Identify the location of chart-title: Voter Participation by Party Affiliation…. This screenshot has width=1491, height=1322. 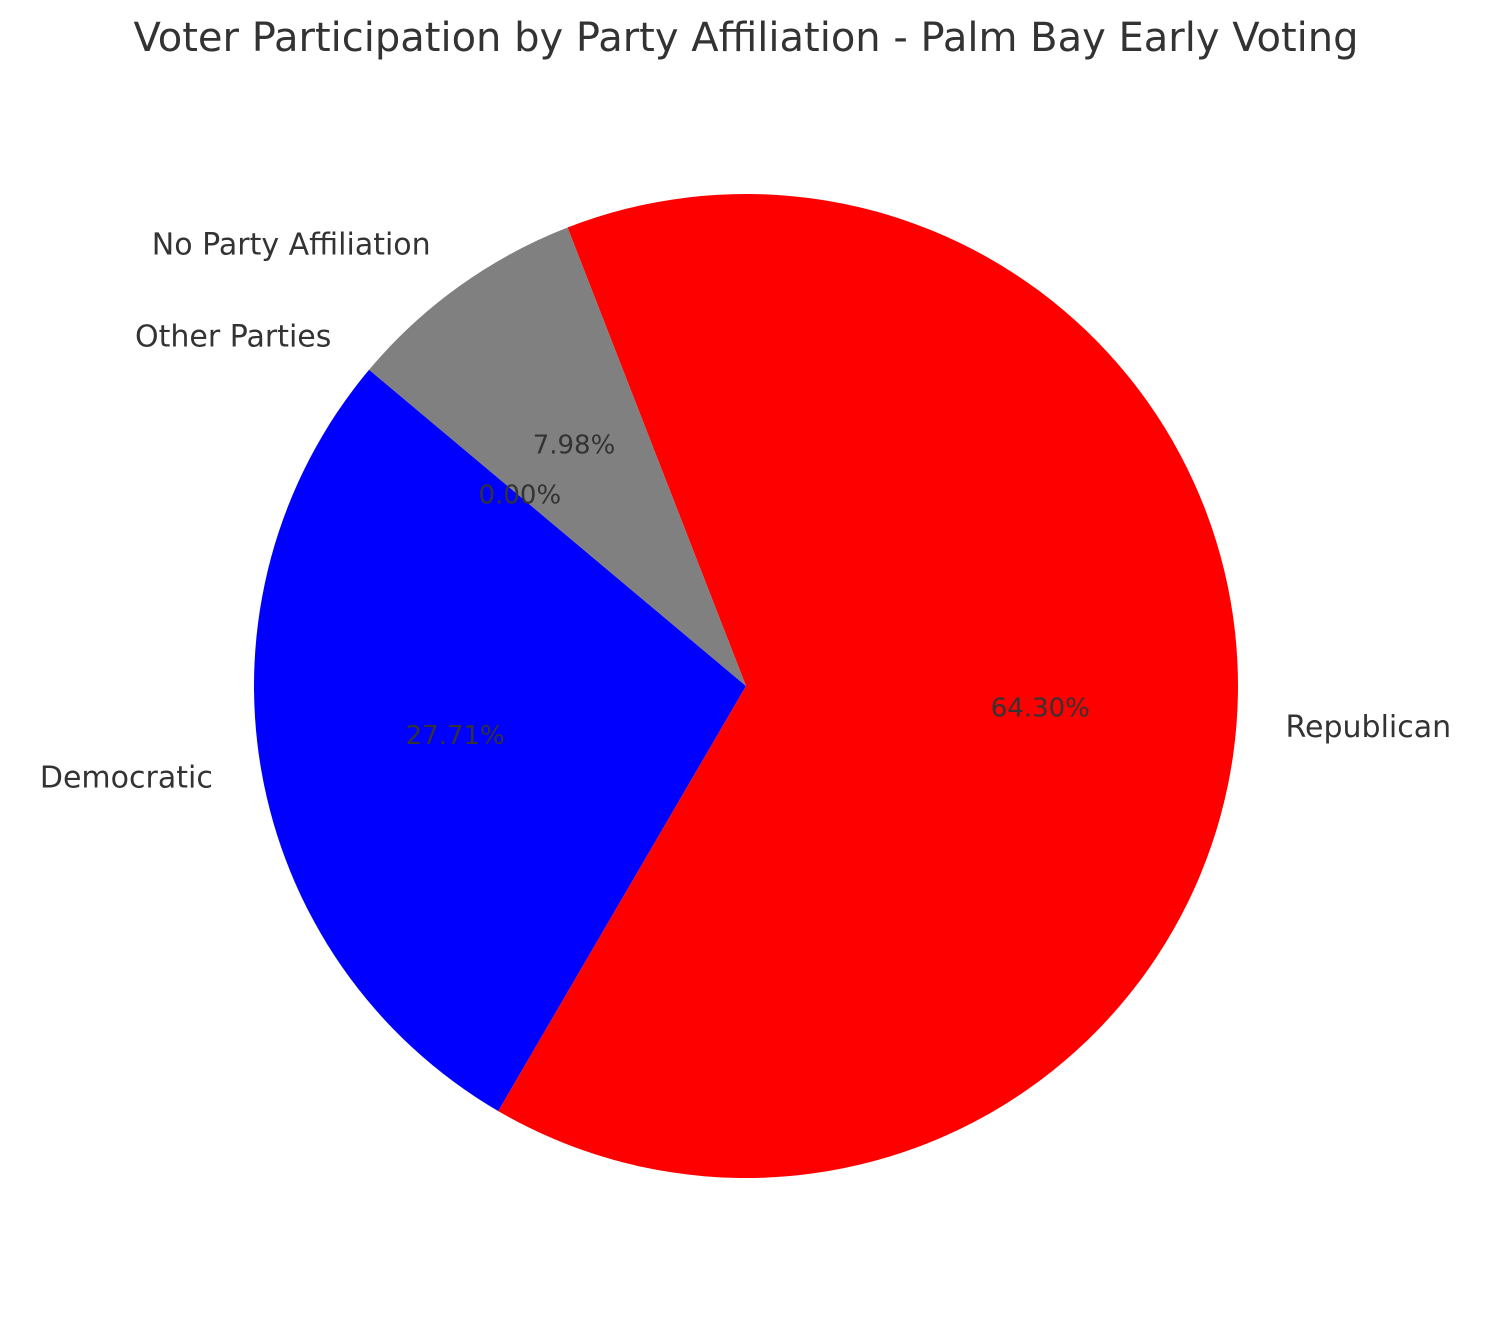
(746, 38).